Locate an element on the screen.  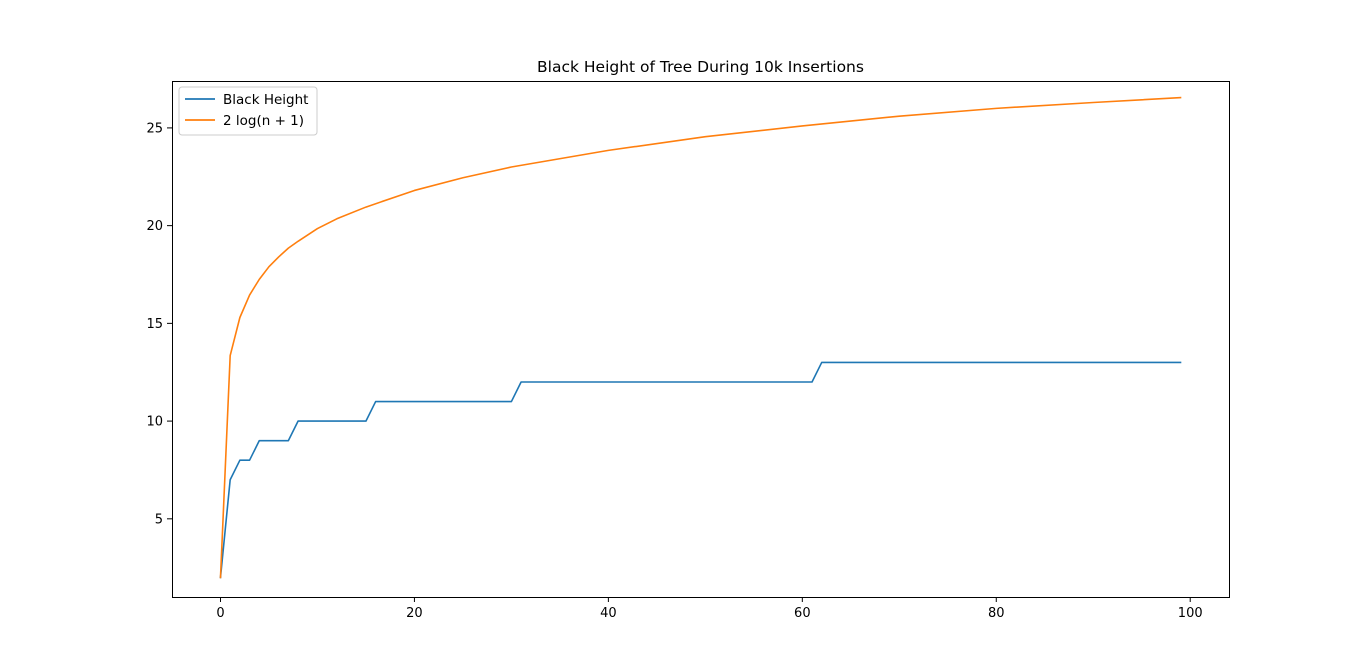
y-tick-label: 5 is located at coordinates (159, 519).